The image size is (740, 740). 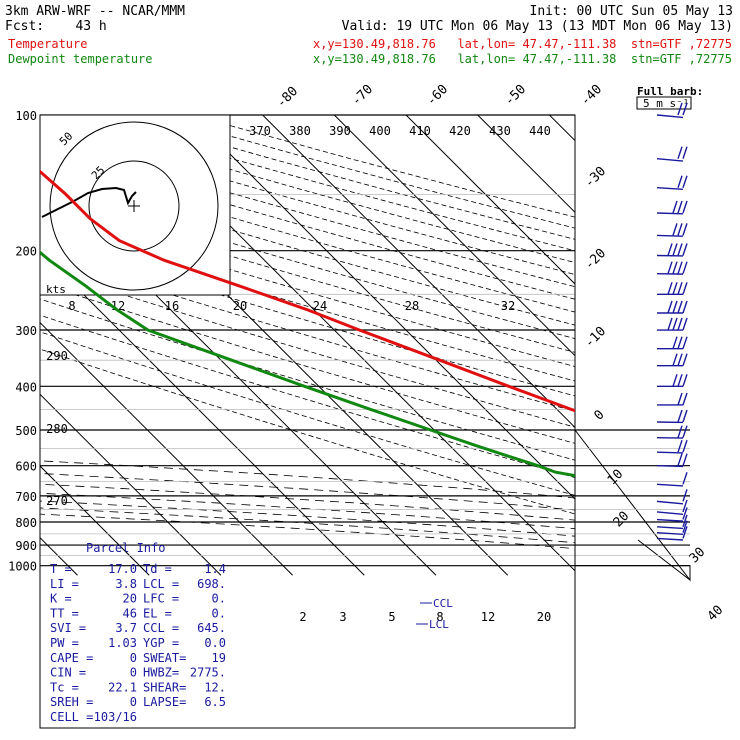 I want to click on lower-panel-edge, so click(x=664, y=560).